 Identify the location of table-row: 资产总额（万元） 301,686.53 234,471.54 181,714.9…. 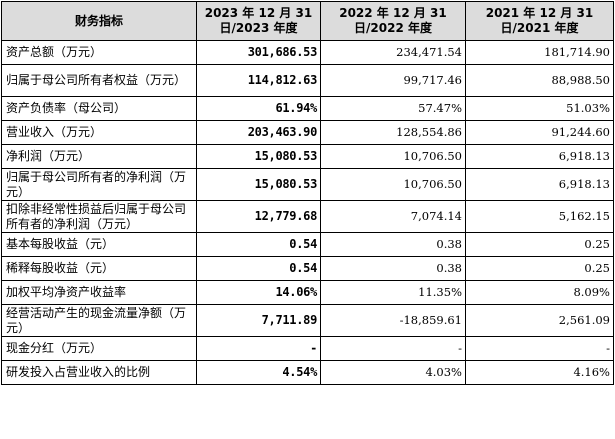
(307, 52).